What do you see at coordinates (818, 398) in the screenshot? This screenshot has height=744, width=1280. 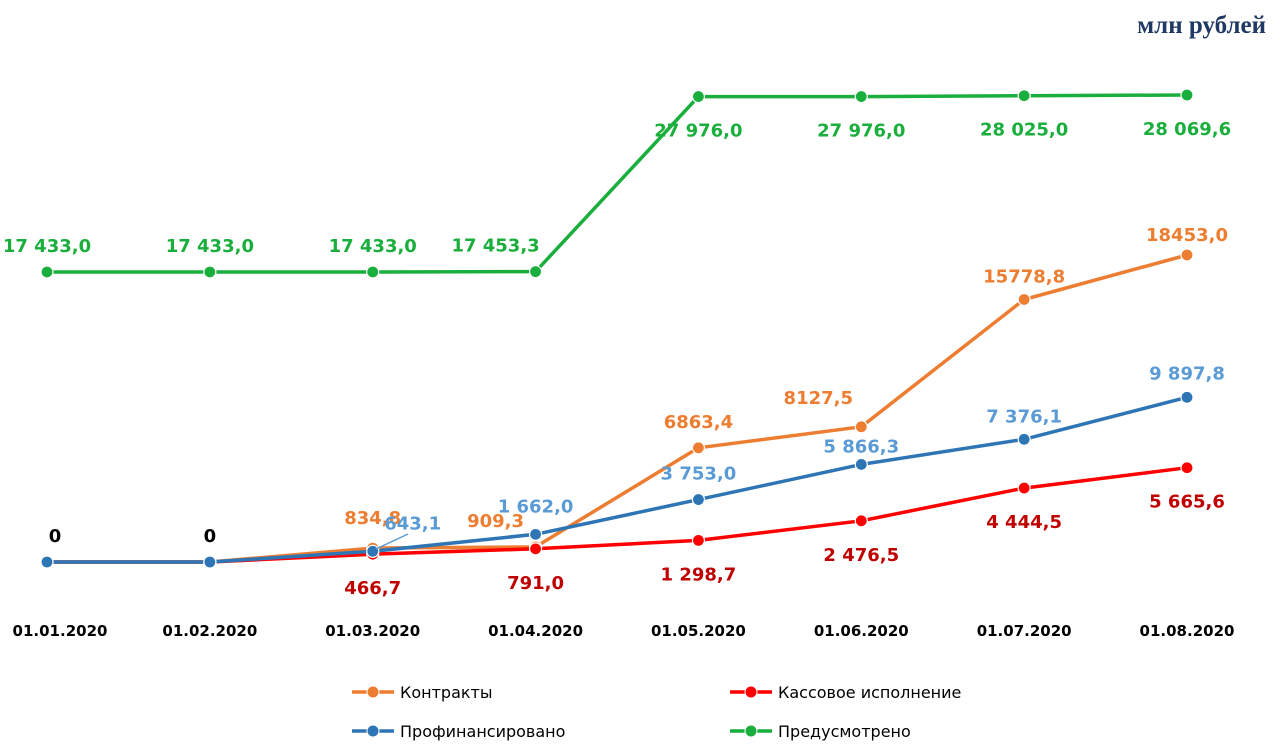 I see `data-label-kontrakty: 8127,5` at bounding box center [818, 398].